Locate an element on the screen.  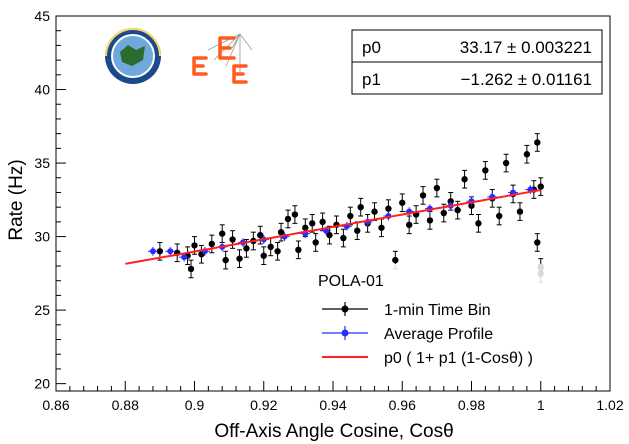
x-tick-label: 0.98 is located at coordinates (471, 405).